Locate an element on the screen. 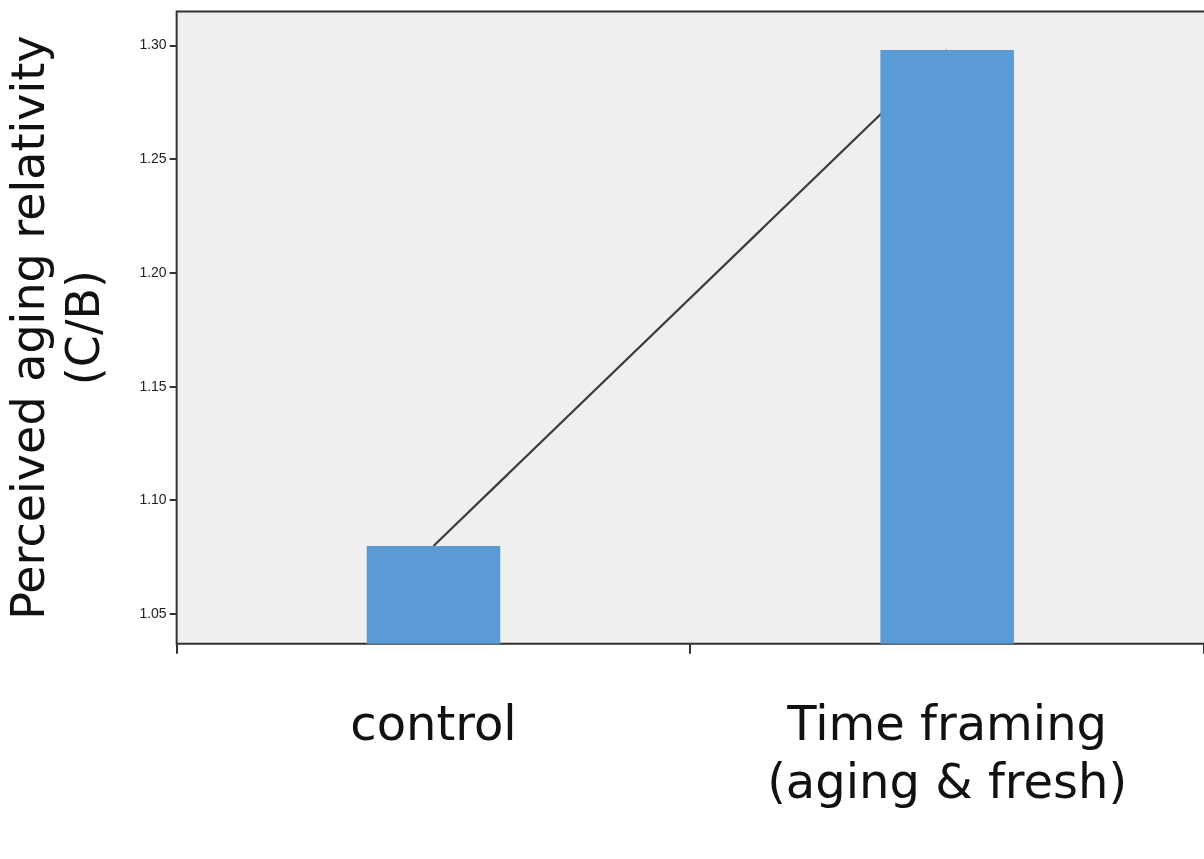 This screenshot has width=1204, height=859. x-tick-label: Time framing (aging & fresh) is located at coordinates (947, 752).